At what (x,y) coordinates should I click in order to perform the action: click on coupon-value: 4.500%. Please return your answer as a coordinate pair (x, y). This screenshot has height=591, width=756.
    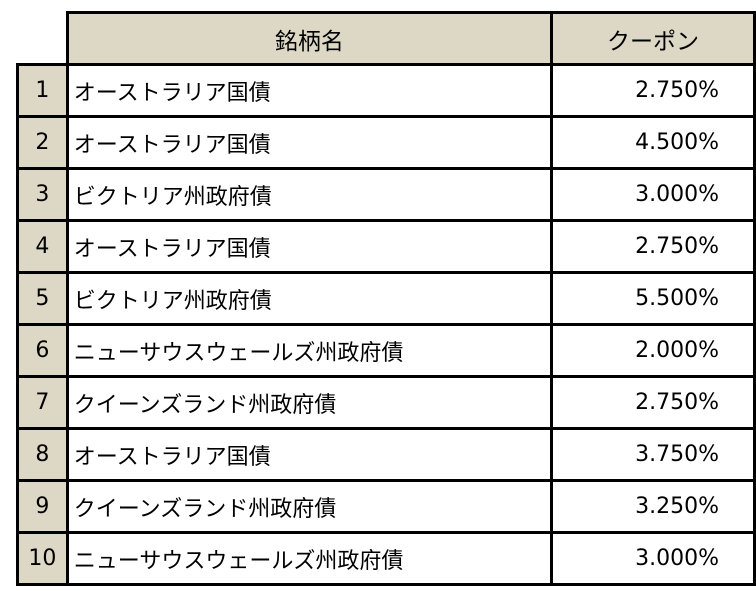
    Looking at the image, I should click on (652, 142).